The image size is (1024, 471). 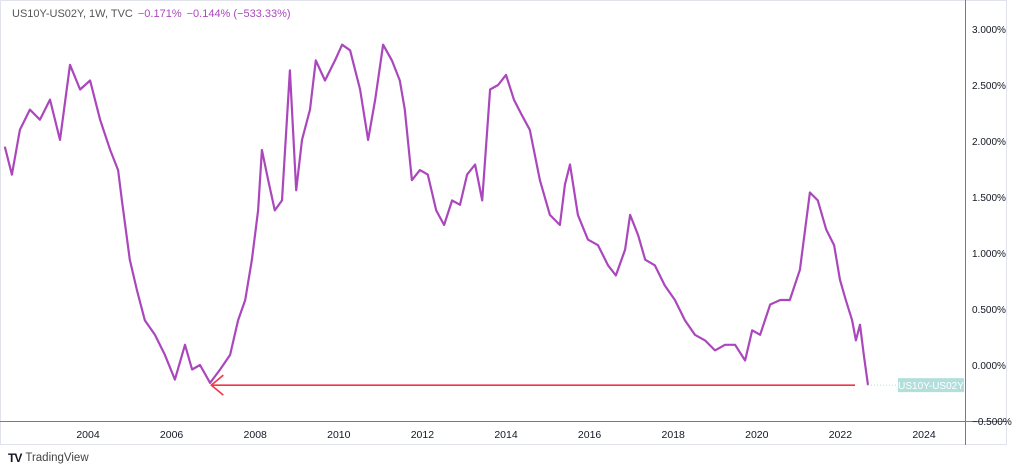 I want to click on x-tick-label: 2004, so click(x=88, y=435).